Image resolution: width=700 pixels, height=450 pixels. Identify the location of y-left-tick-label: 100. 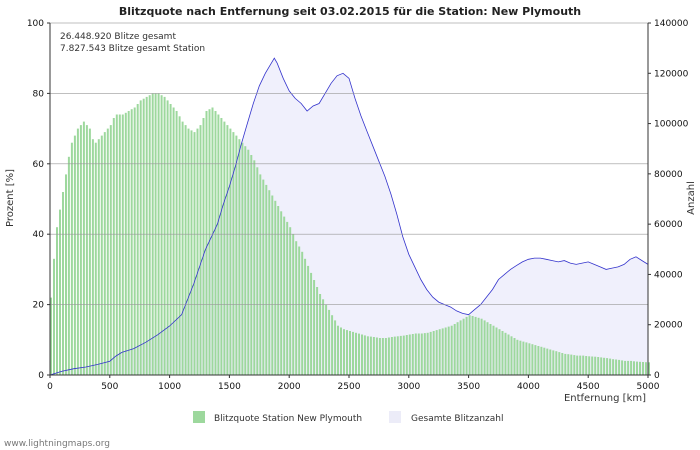
(35, 24).